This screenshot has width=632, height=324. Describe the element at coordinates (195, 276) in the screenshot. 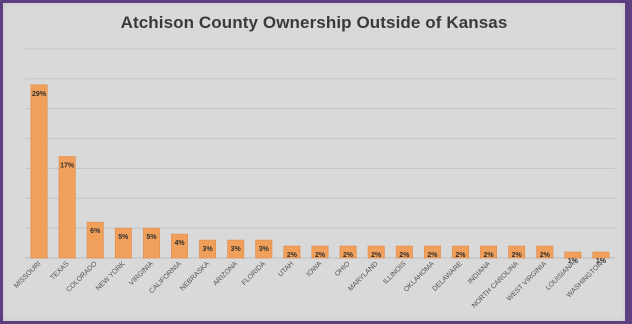

I see `x-tick-label: NEBRASKA` at that location.